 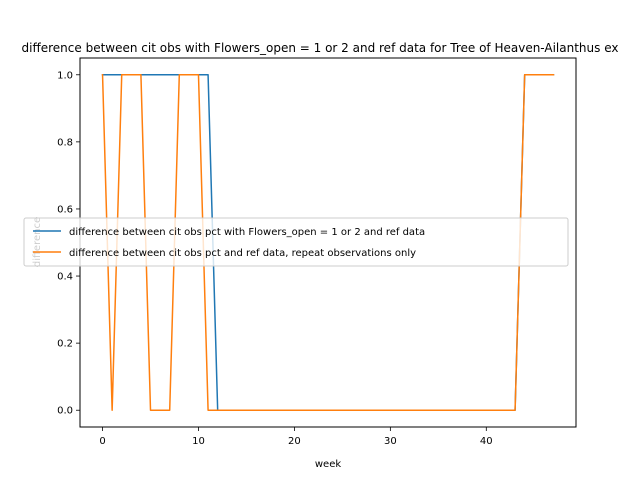 I want to click on x-axis-ticks: 0 10 20 30 40, so click(x=296, y=437).